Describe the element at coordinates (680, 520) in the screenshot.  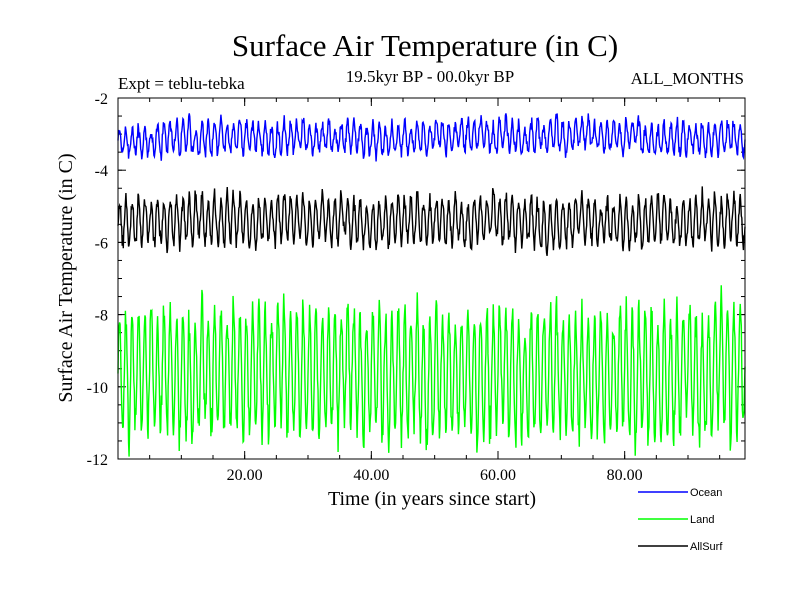
I see `legend: Ocean Land AllSurf` at that location.